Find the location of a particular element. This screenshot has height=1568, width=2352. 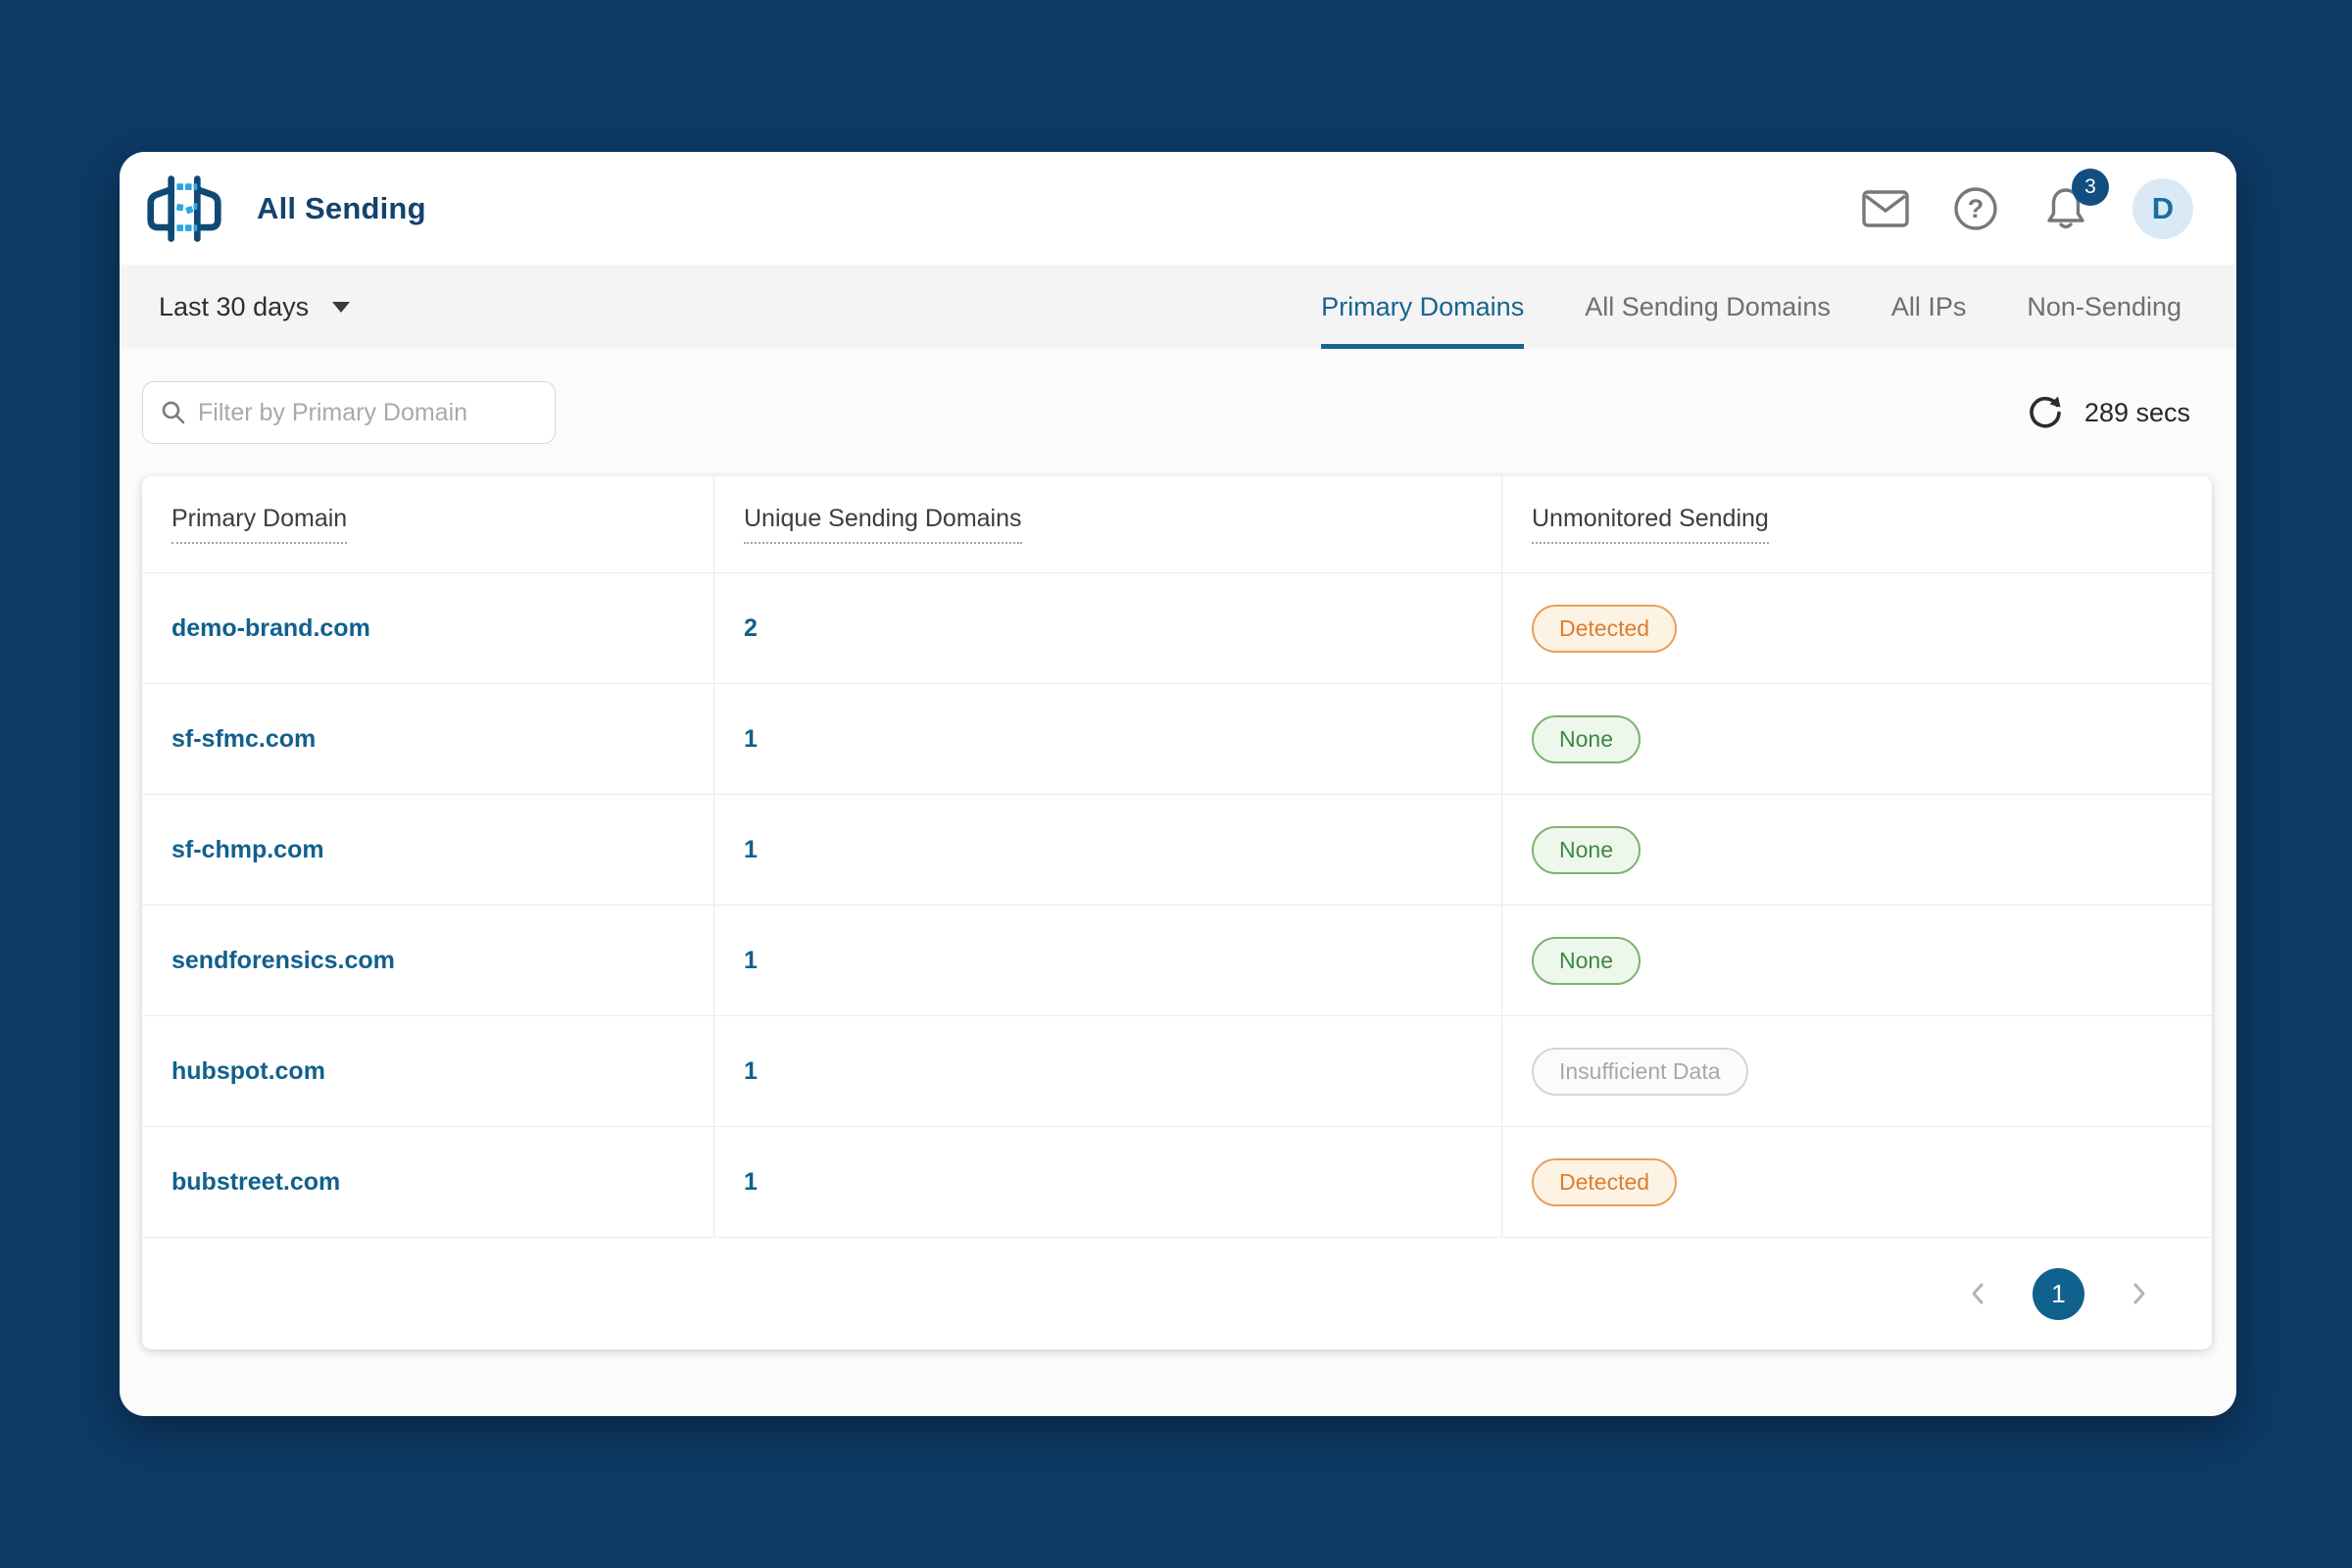

date-range-label: Last 30 days is located at coordinates (234, 306).